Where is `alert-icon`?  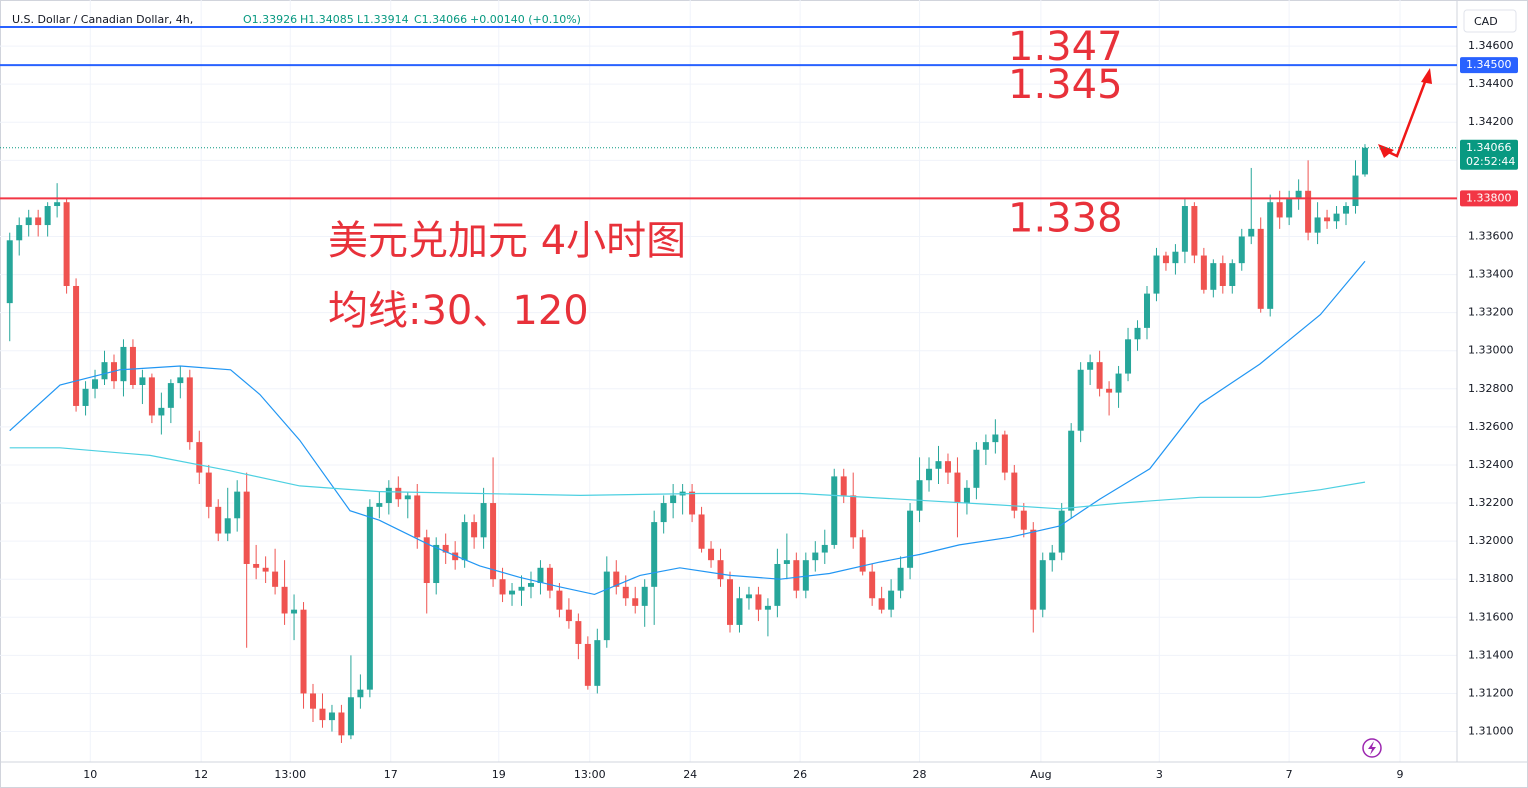
alert-icon is located at coordinates (1372, 748).